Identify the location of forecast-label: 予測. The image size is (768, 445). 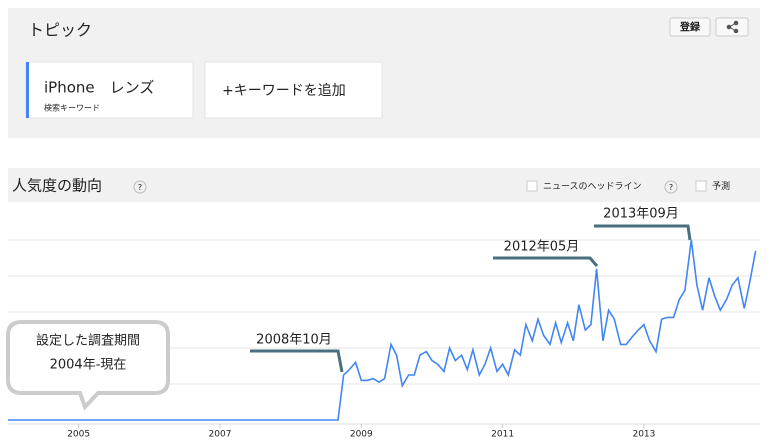
(721, 186).